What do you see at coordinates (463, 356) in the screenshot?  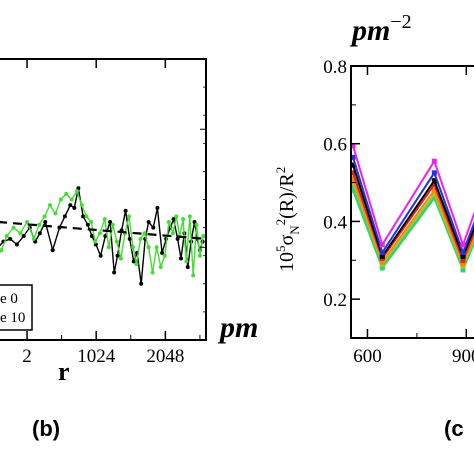 I see `x-tick-label: 900` at bounding box center [463, 356].